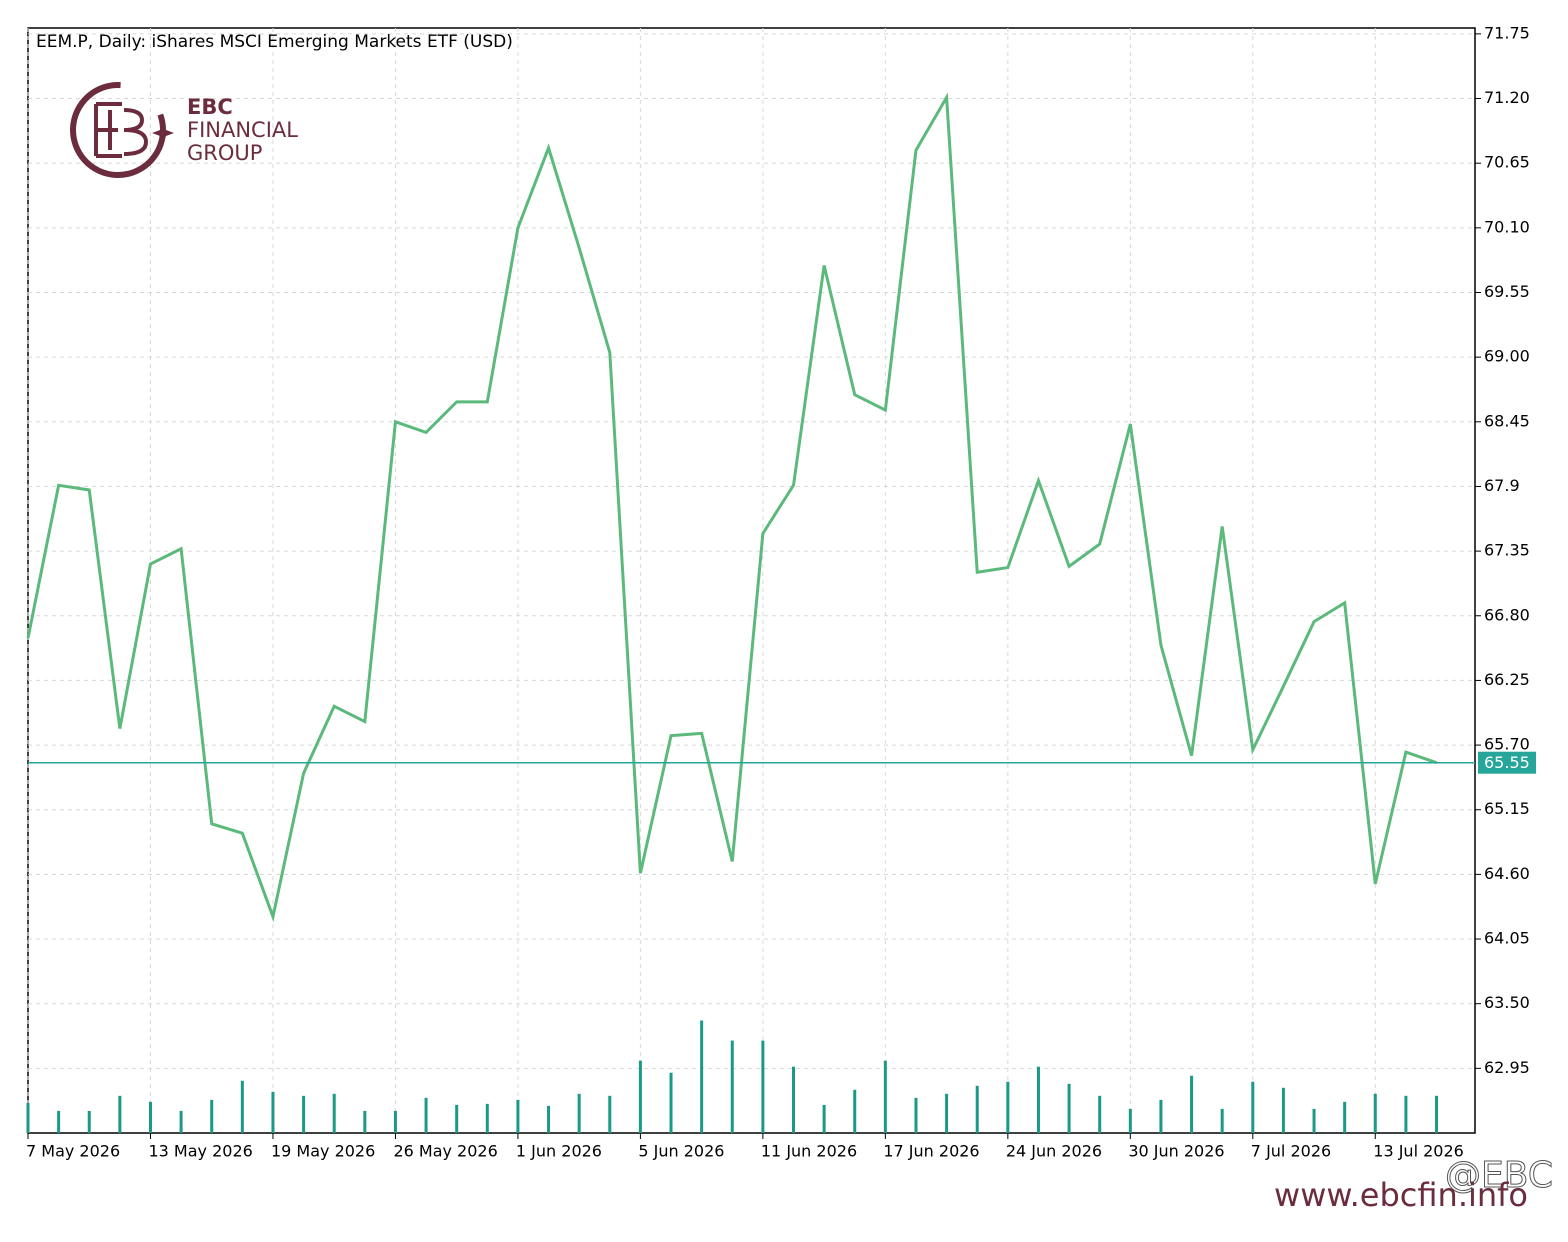 The width and height of the screenshot is (1568, 1242). I want to click on x-tick-label: 1 Jun 2026, so click(559, 1151).